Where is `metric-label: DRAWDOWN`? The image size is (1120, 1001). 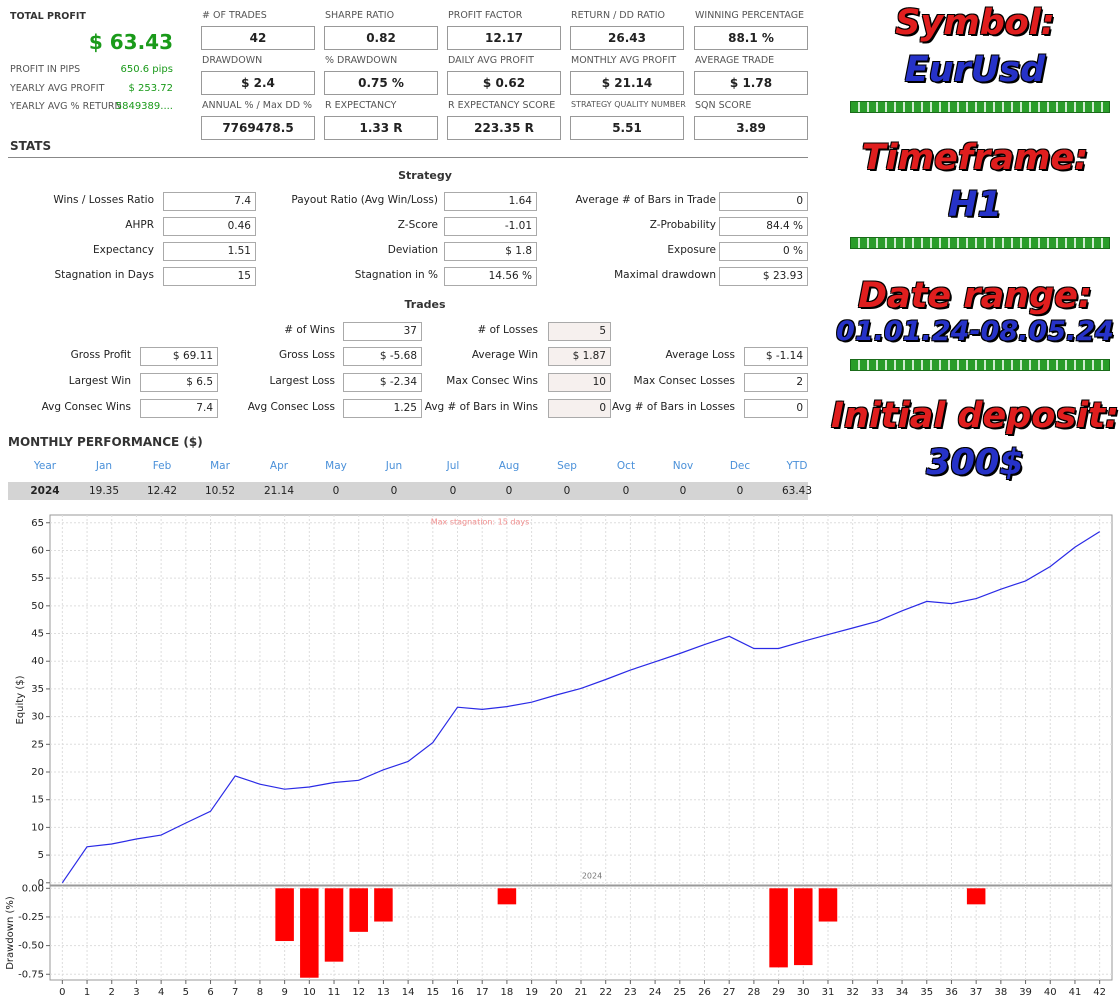 metric-label: DRAWDOWN is located at coordinates (232, 60).